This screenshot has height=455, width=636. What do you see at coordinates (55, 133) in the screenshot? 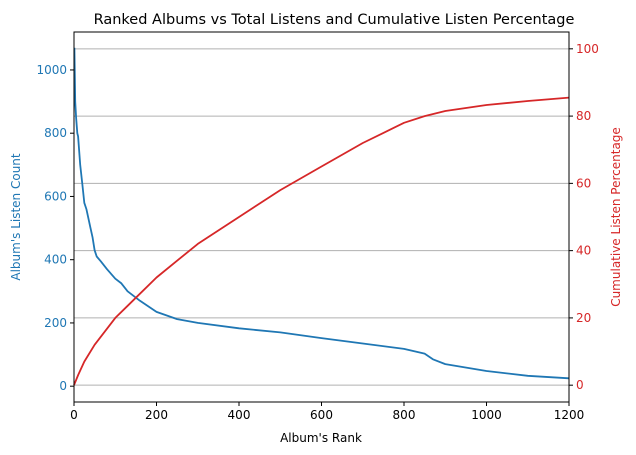
I see `y-left-tick-label: 800` at bounding box center [55, 133].